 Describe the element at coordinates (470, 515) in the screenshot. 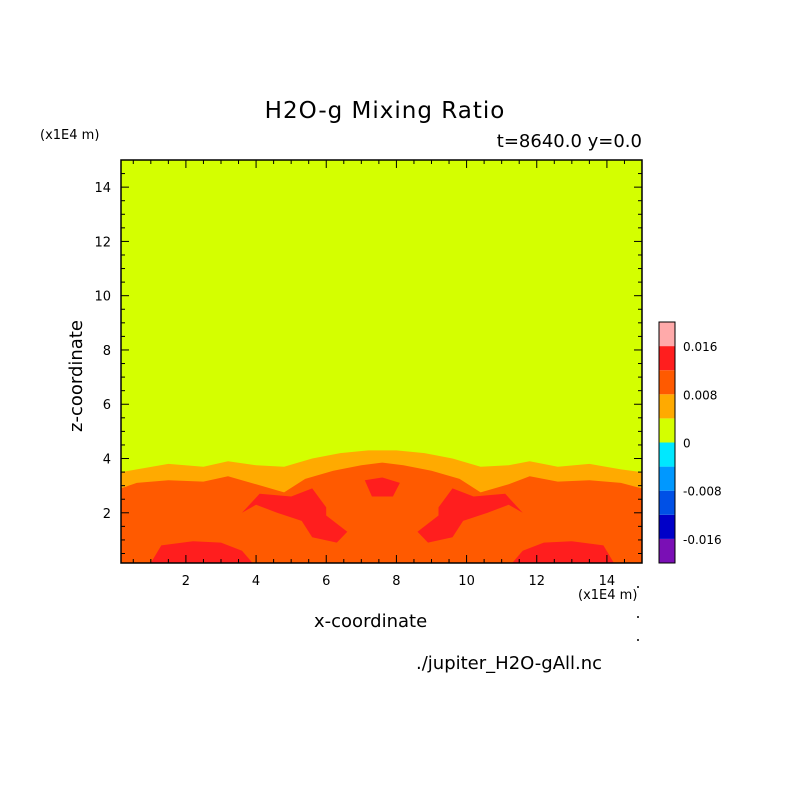

I see `contour-blob-0.012-2` at that location.